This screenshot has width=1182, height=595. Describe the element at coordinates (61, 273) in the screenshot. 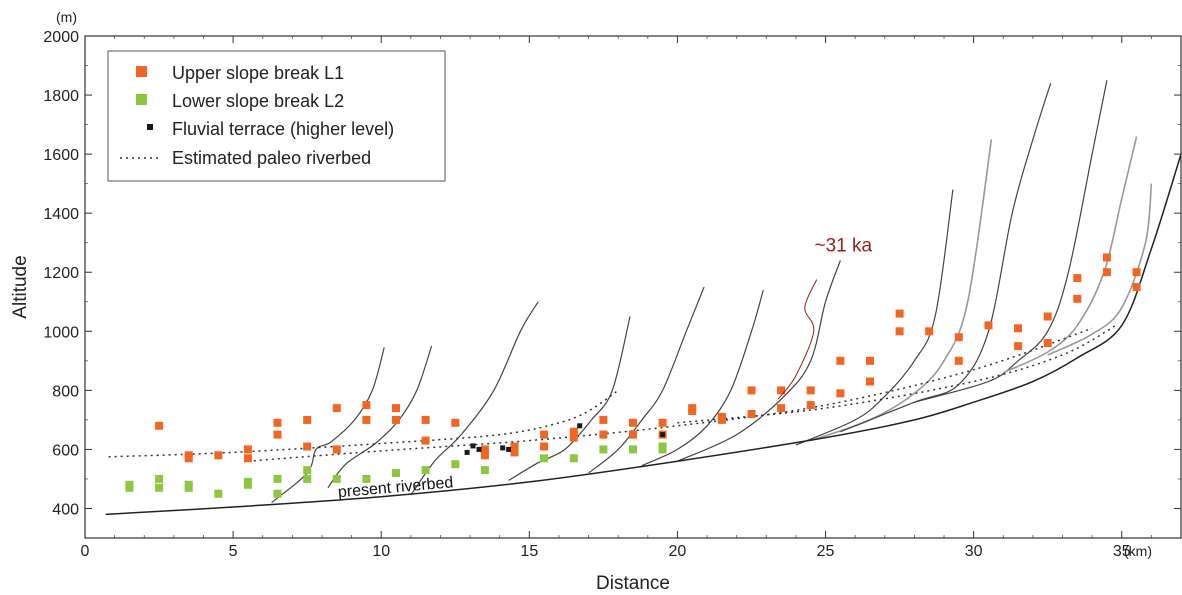

I see `y-tick-label: 1200` at that location.